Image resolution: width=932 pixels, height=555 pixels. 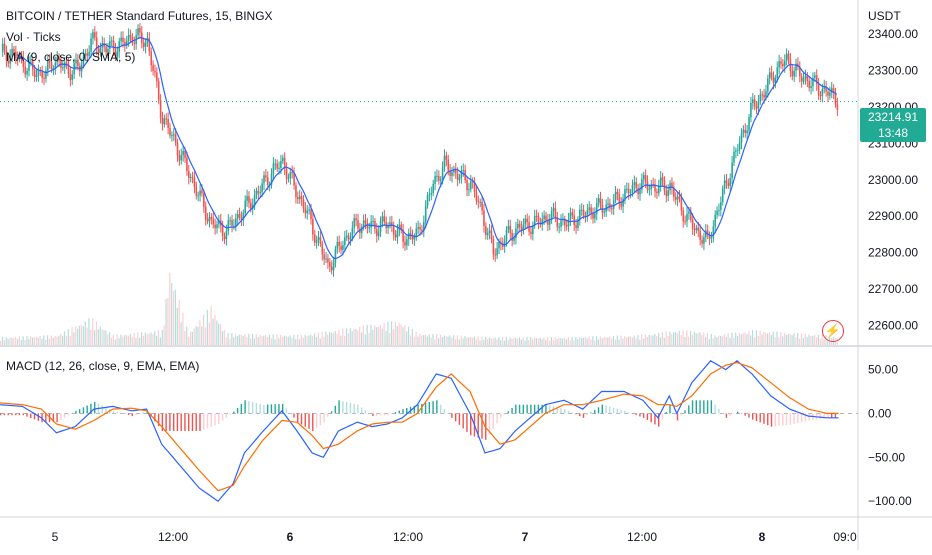 What do you see at coordinates (71, 57) in the screenshot?
I see `ma-indicator-label: MA (9, close, 0, SMA, 5)` at bounding box center [71, 57].